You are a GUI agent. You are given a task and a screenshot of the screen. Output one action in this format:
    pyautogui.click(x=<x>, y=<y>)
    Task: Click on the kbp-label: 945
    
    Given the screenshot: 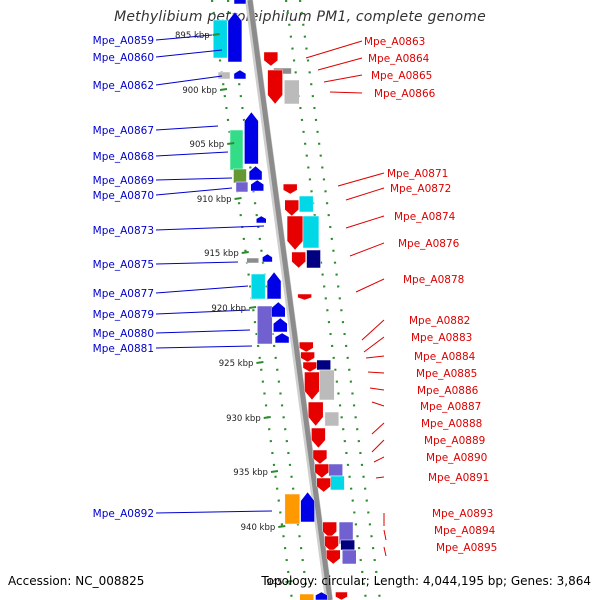 What is the action you would take?
    pyautogui.click(x=274, y=583)
    